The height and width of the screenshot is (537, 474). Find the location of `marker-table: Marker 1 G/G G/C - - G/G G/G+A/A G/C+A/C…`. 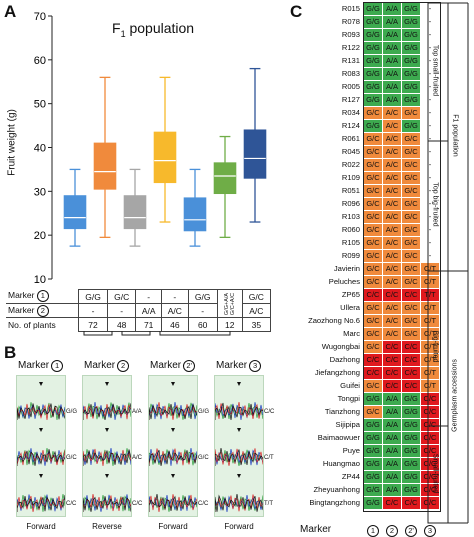

marker-table: Marker 1 G/G G/C - - G/G G/G+A/A G/C+A/C… is located at coordinates (139, 310).